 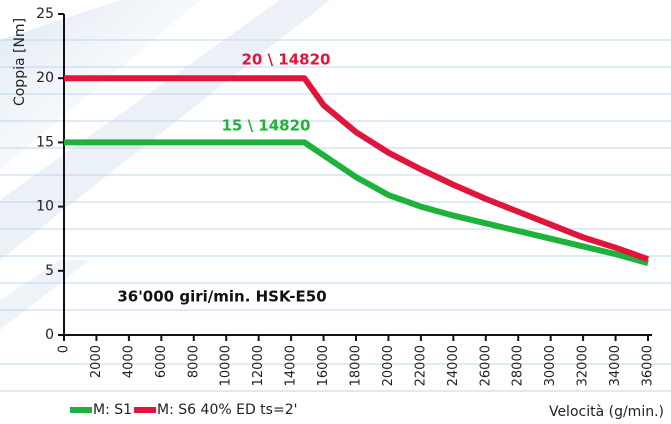 What do you see at coordinates (45, 207) in the screenshot?
I see `y-tick-label: 10` at bounding box center [45, 207].